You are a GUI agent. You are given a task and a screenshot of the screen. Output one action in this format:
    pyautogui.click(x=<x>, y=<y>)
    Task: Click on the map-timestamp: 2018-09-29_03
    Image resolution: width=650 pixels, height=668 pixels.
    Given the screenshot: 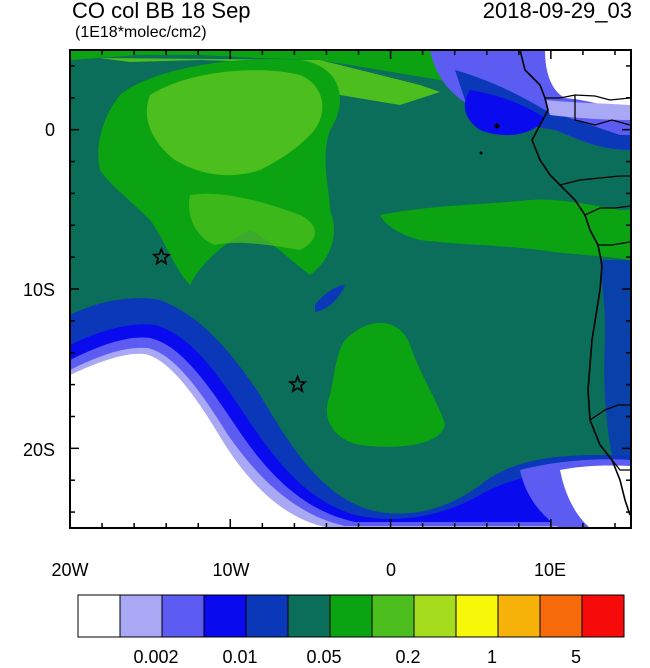 What is the action you would take?
    pyautogui.click(x=557, y=11)
    